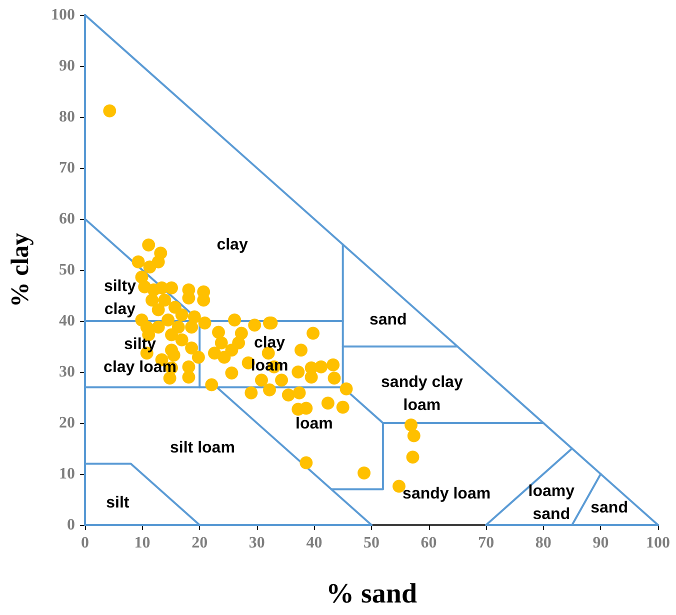 Image resolution: width=676 pixels, height=615 pixels. What do you see at coordinates (551, 503) in the screenshot?
I see `annotation: loamy sand` at bounding box center [551, 503].